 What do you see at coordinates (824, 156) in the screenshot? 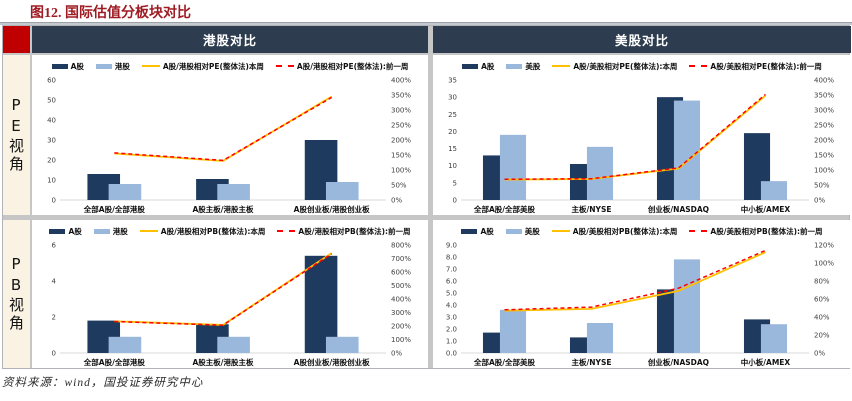
I see `right-axis-tick: 150%` at bounding box center [824, 156].